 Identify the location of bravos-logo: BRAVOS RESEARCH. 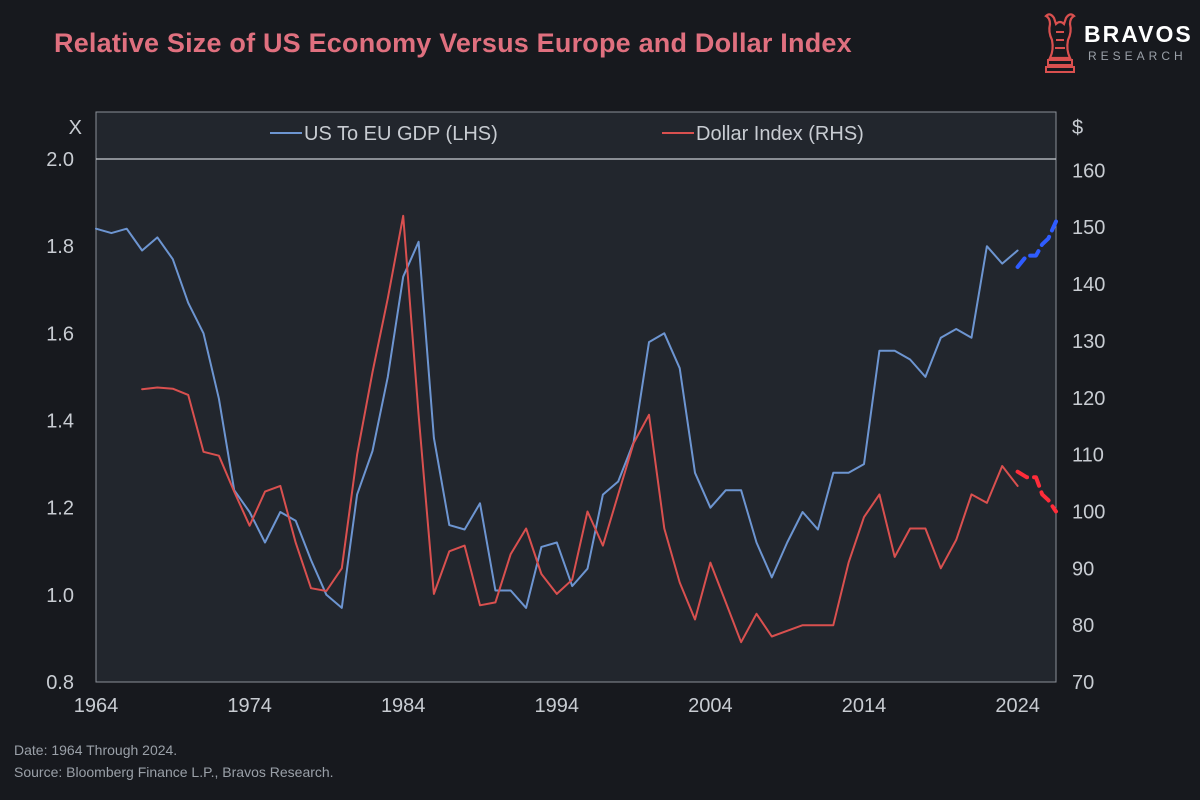
(1116, 43).